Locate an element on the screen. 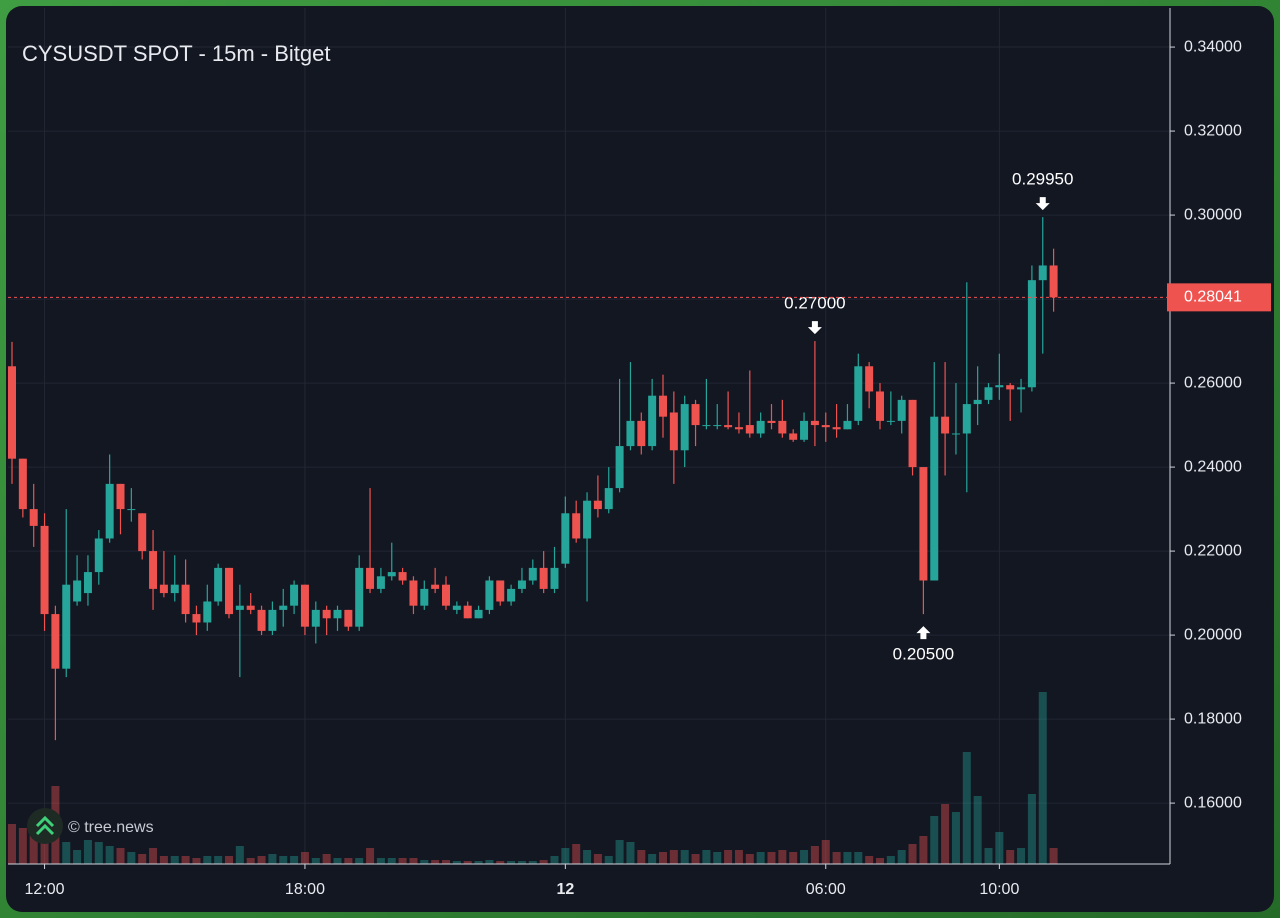 The width and height of the screenshot is (1280, 918). chart-title: CYSUSDT SPOT - 15m - Bitget is located at coordinates (176, 53).